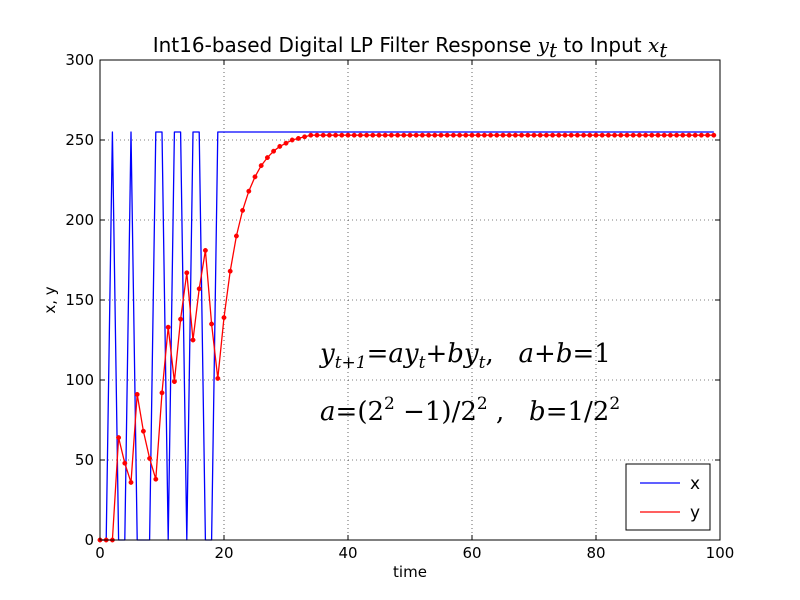  I want to click on y-axis-label: x, y, so click(50, 299).